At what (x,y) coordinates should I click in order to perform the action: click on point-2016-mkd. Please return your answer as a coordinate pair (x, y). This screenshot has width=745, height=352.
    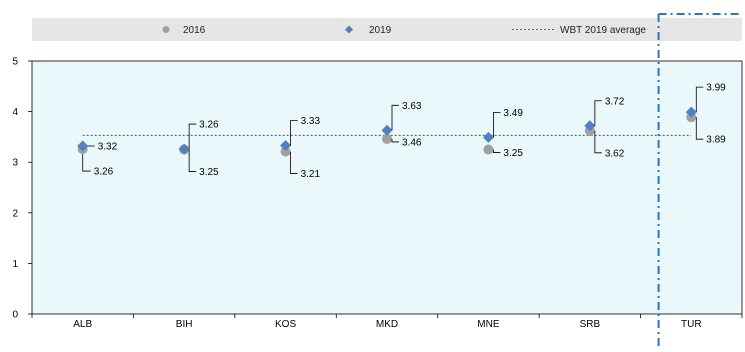
    Looking at the image, I should click on (387, 138).